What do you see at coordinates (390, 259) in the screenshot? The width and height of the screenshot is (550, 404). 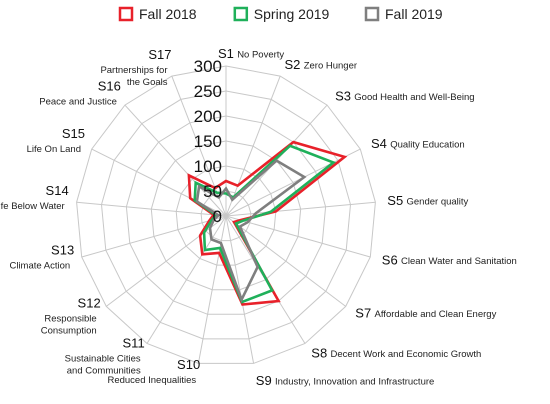 I see `axis-code: S6` at bounding box center [390, 259].